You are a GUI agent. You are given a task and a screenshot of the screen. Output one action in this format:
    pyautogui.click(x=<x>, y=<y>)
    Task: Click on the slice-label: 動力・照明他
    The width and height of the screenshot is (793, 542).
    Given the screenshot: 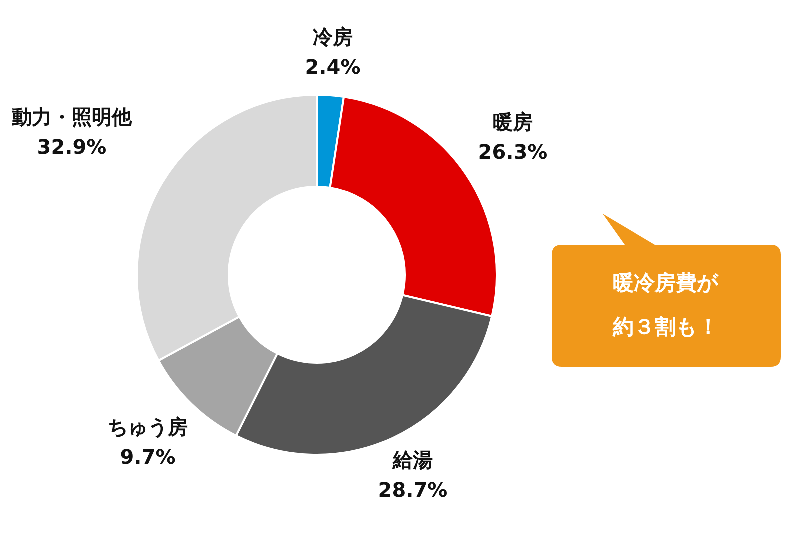 What is the action you would take?
    pyautogui.click(x=72, y=117)
    